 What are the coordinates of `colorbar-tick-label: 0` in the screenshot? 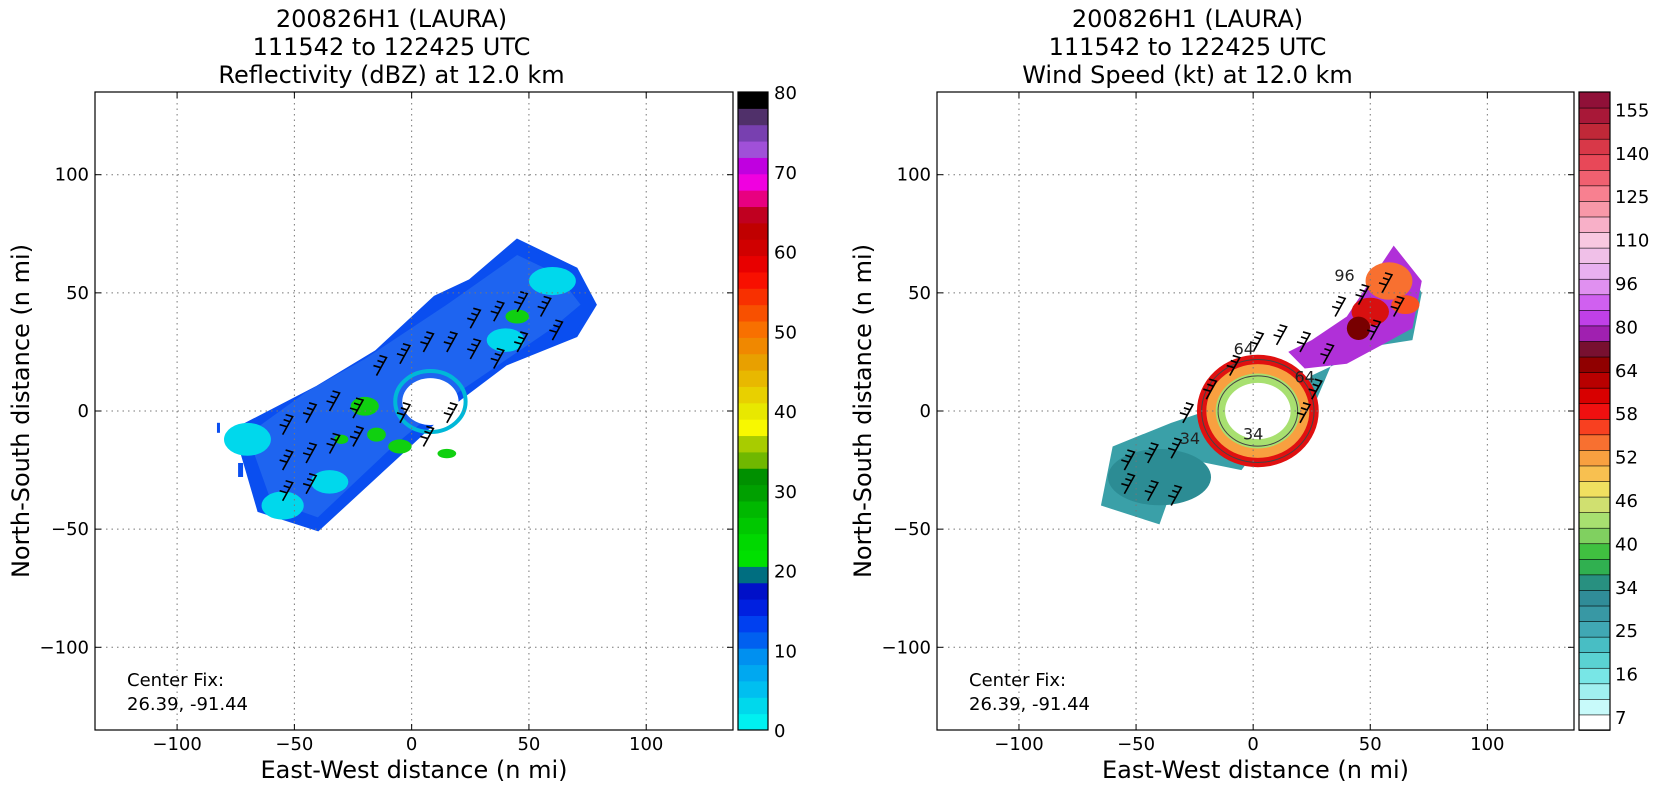 It's located at (779, 731).